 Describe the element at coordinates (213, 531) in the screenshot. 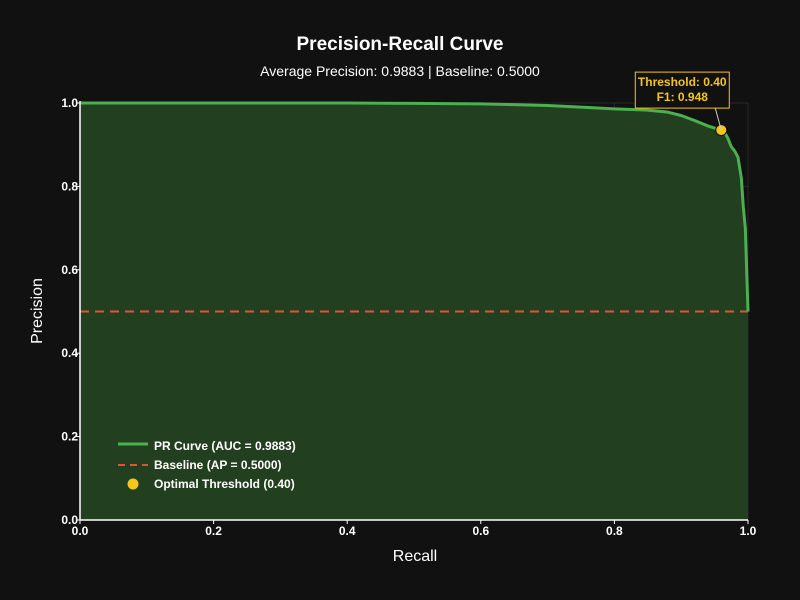

I see `x-tick-label: 0.2` at that location.